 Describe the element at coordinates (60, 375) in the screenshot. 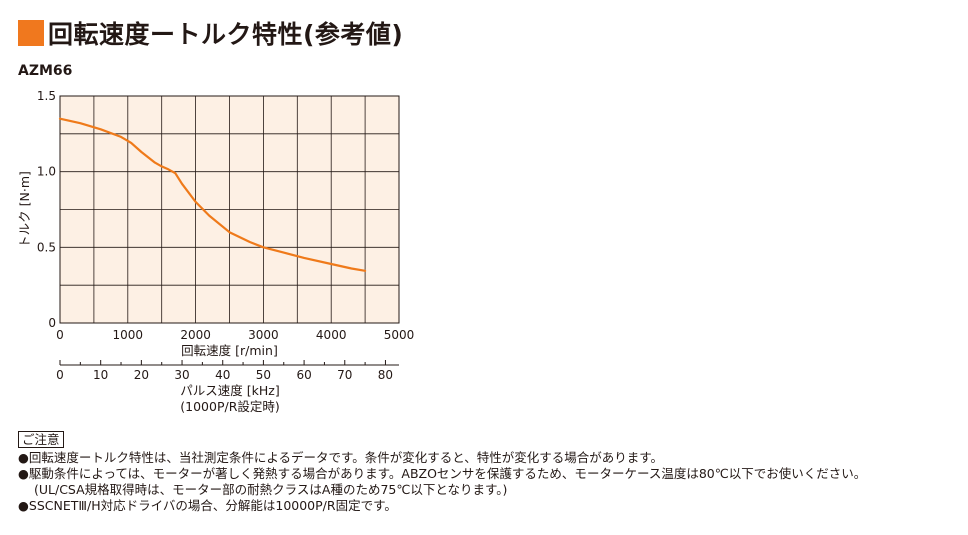

I see `pulse-tick-label: 0` at that location.